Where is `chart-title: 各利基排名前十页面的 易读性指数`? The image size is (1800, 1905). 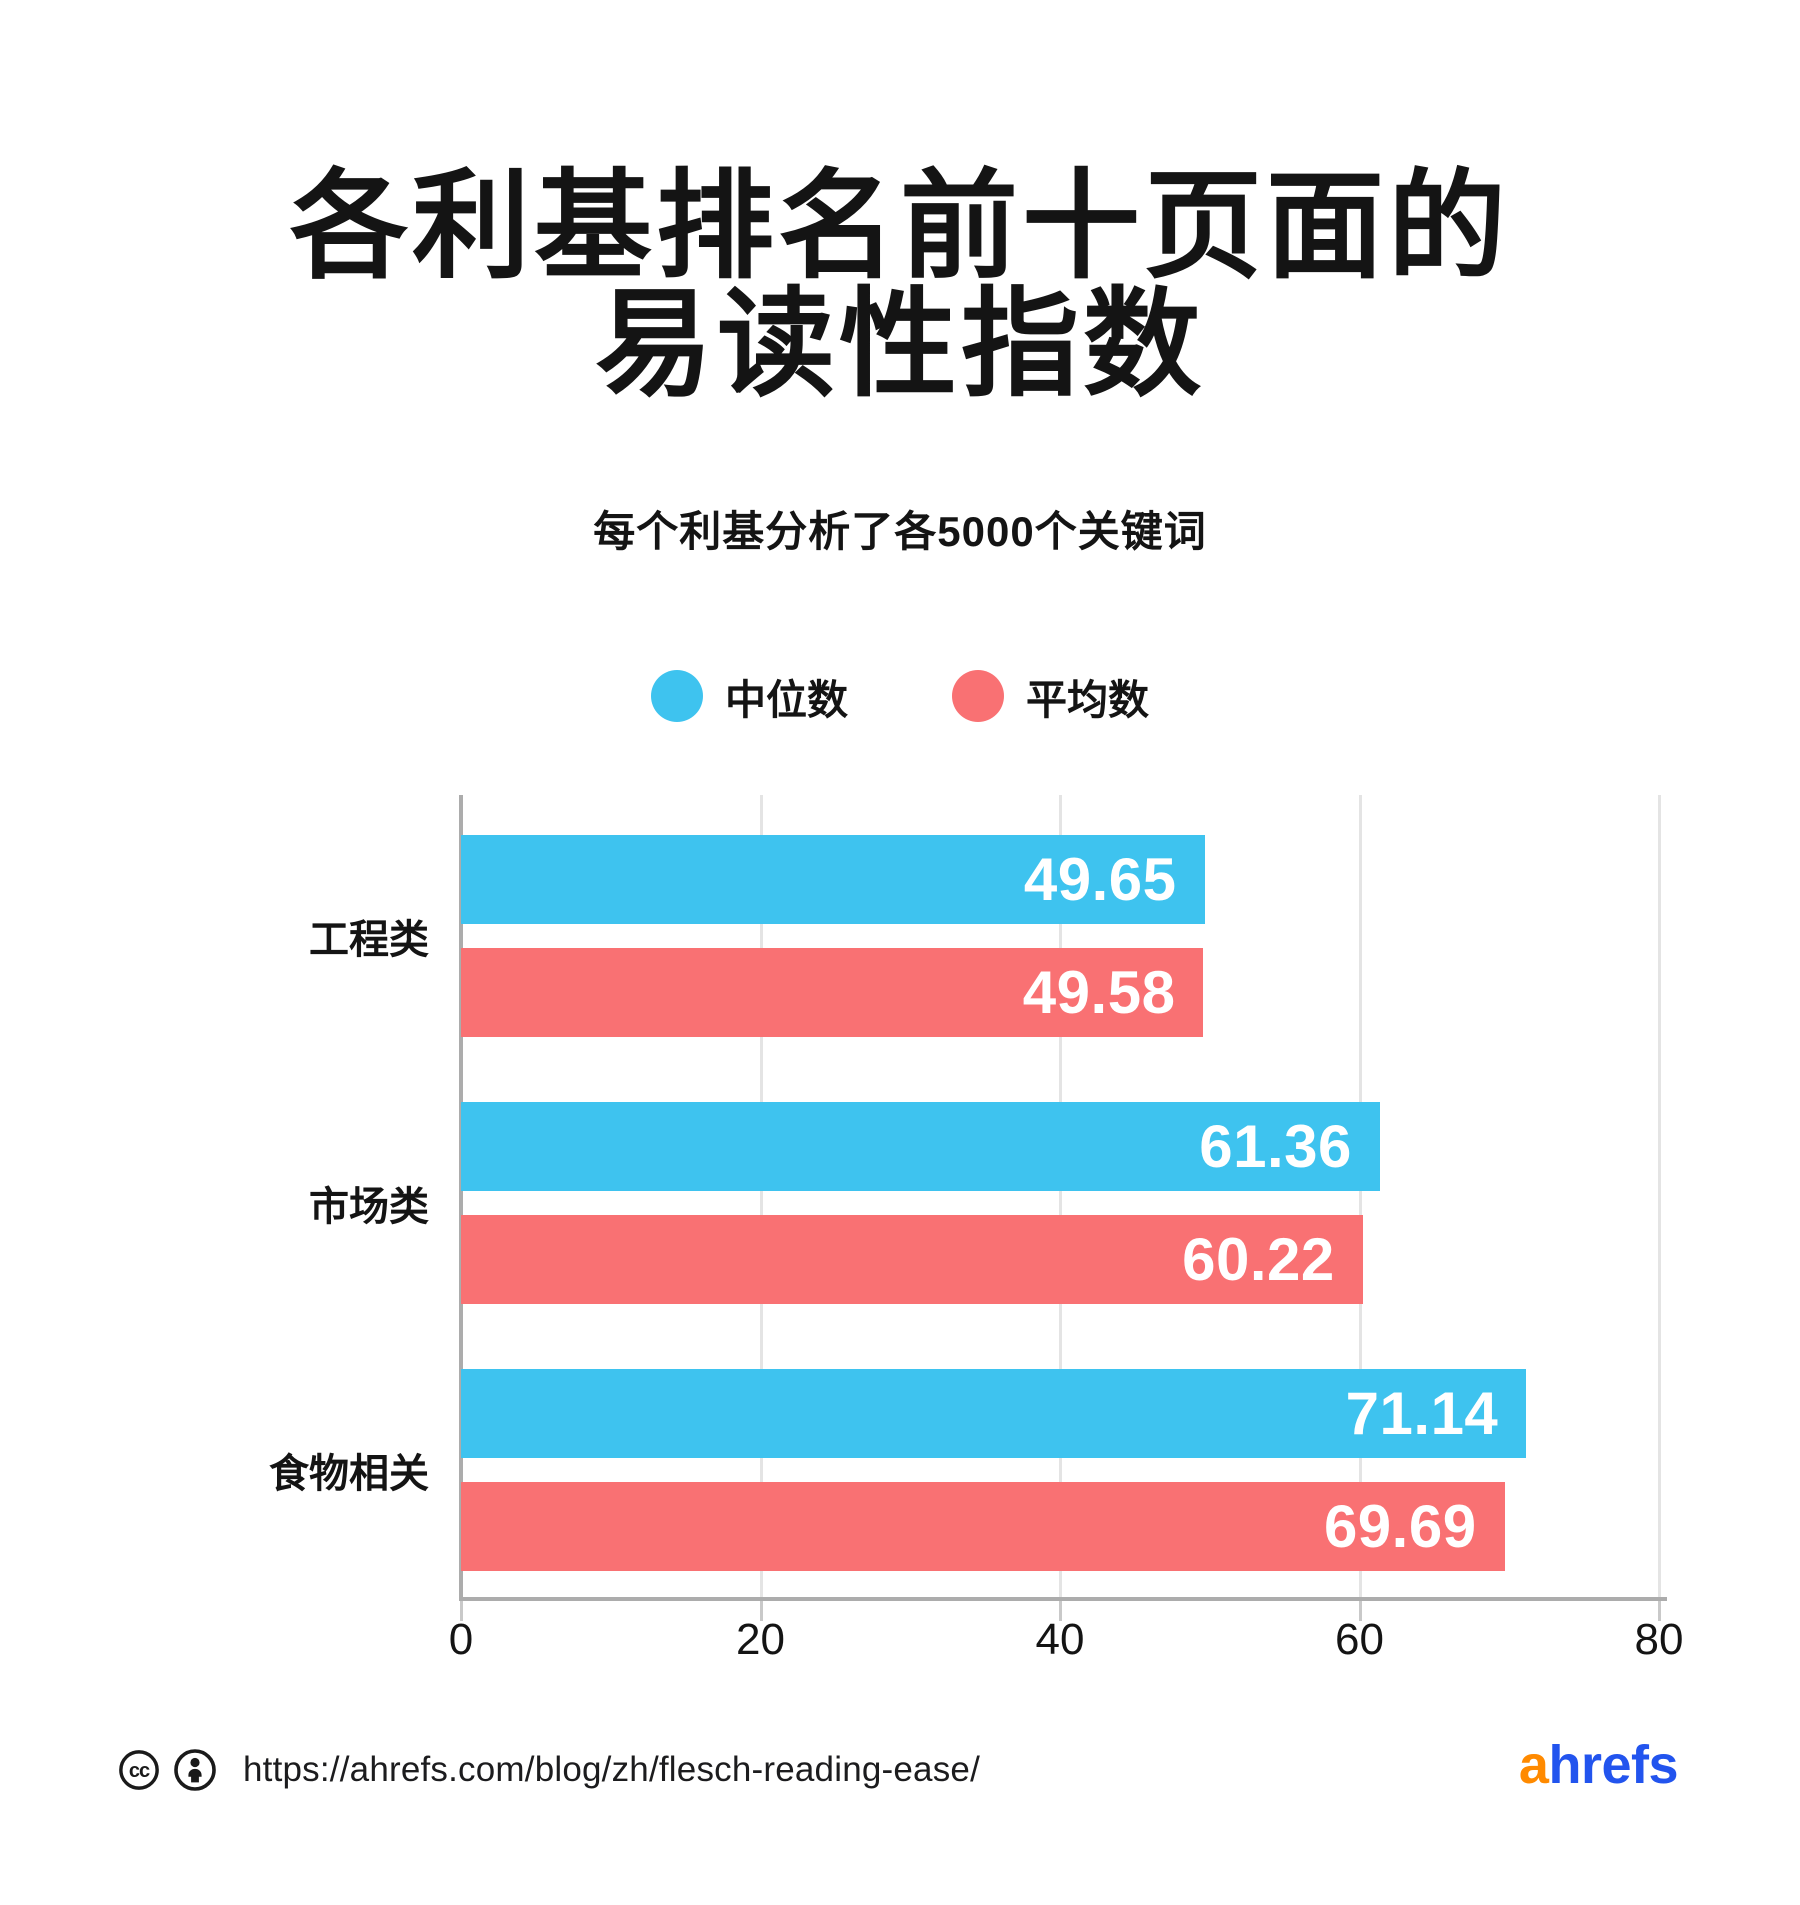
chart-title: 各利基排名前十页面的 易读性指数 is located at coordinates (900, 286).